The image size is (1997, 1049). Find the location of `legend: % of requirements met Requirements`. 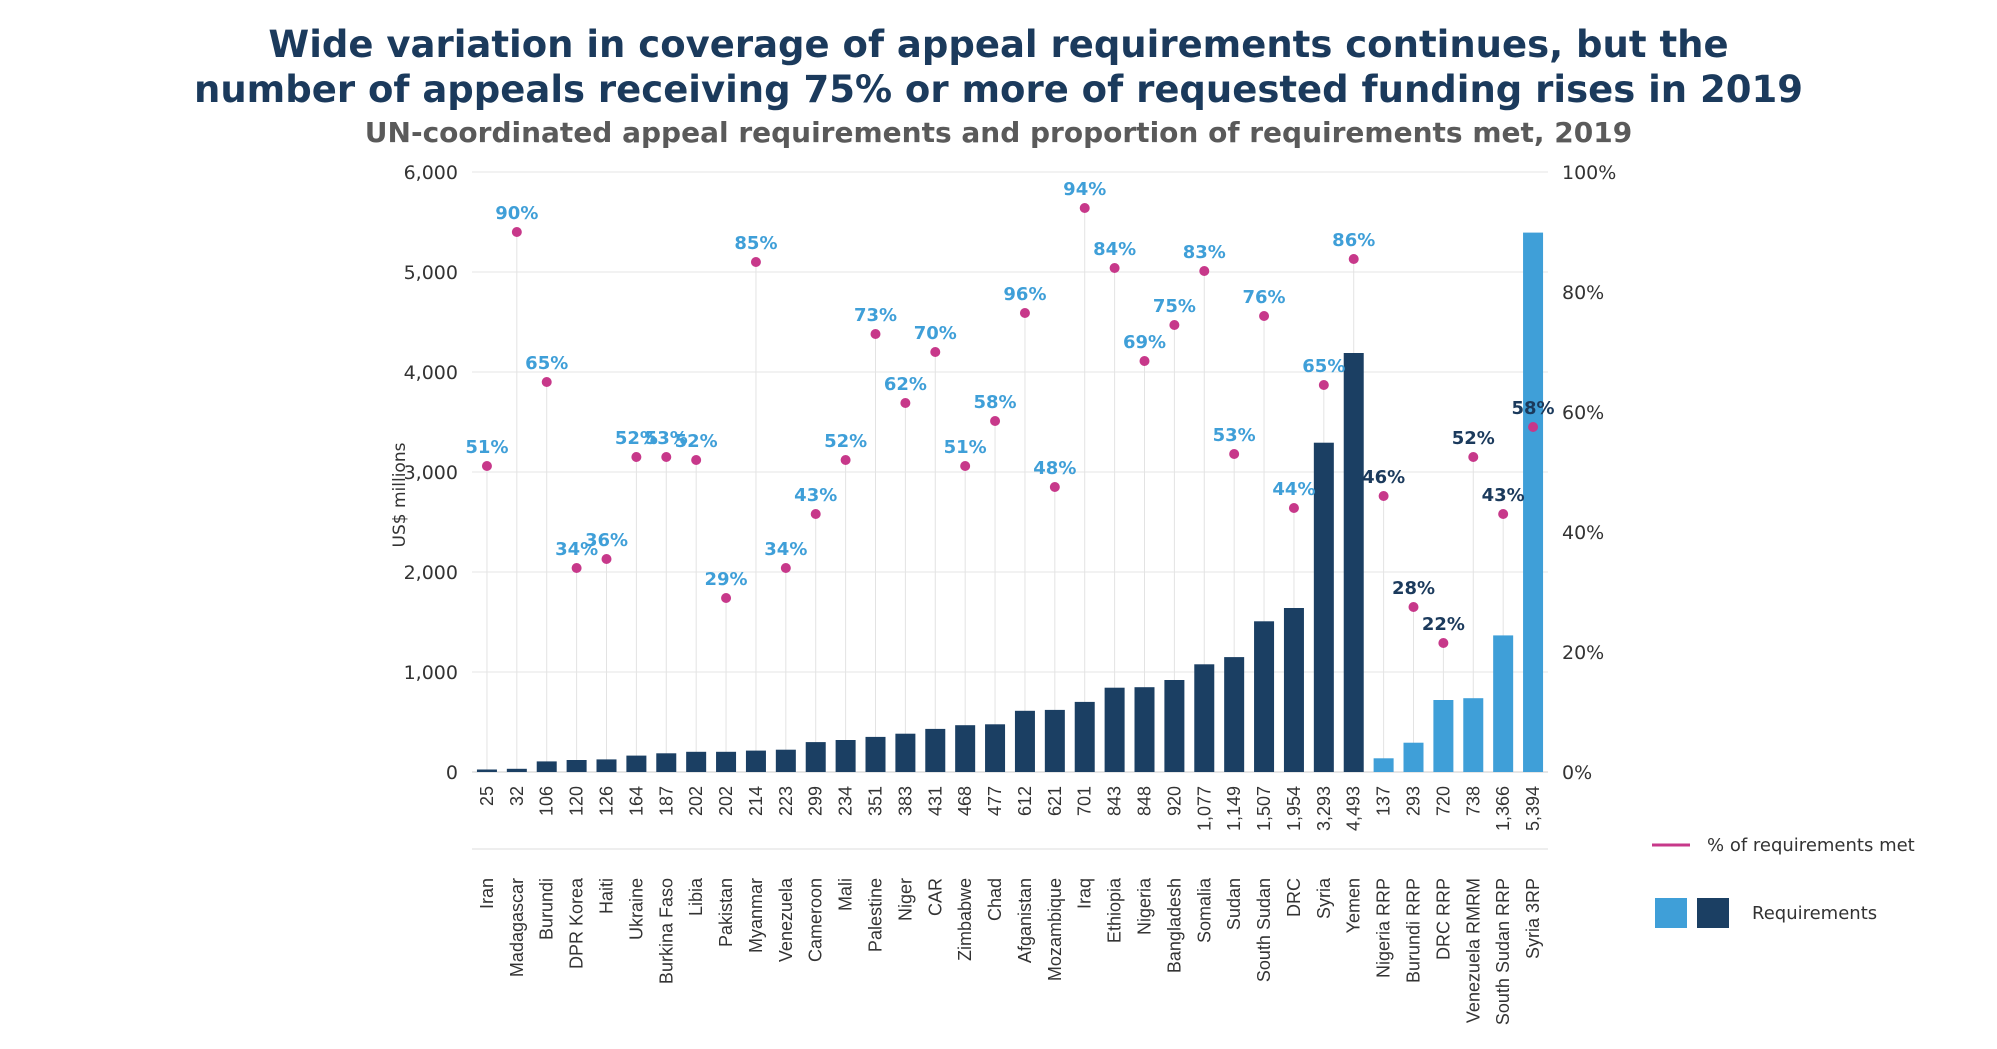

legend: % of requirements met Requirements is located at coordinates (1783, 881).